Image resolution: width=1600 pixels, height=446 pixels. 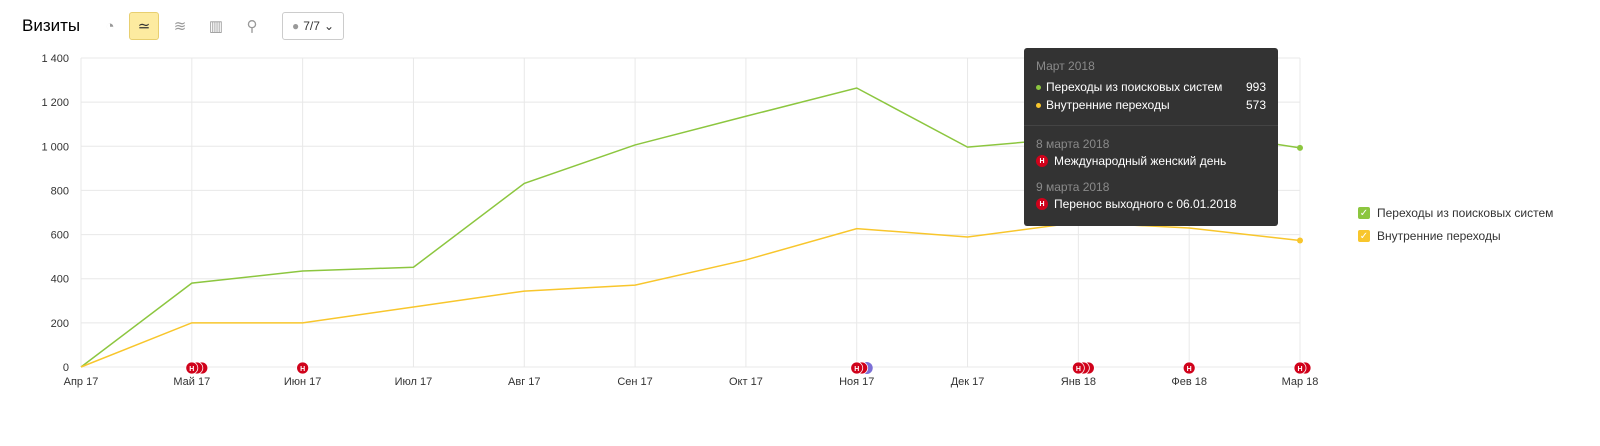 I want to click on tooltip-divider, so click(x=1151, y=125).